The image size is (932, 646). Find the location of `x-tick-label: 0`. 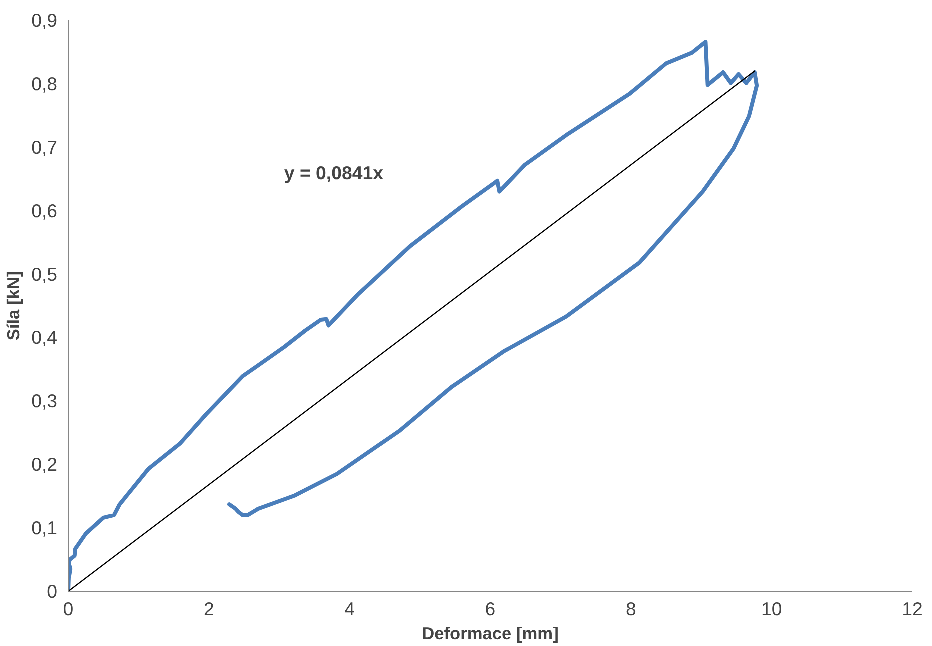

x-tick-label: 0 is located at coordinates (68, 609).